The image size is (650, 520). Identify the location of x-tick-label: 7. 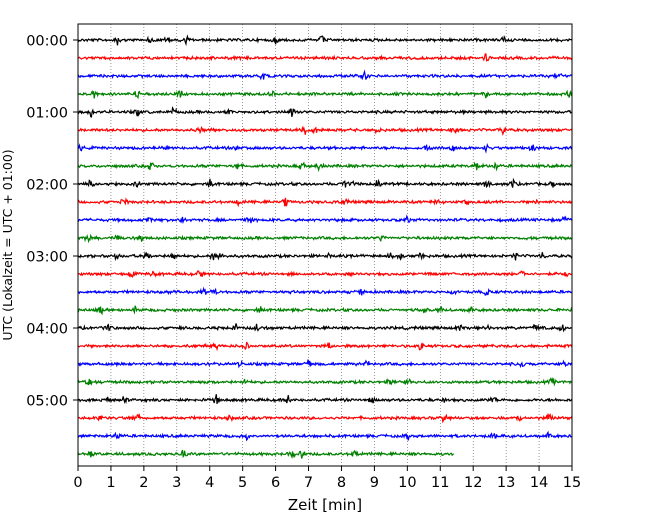
(308, 483).